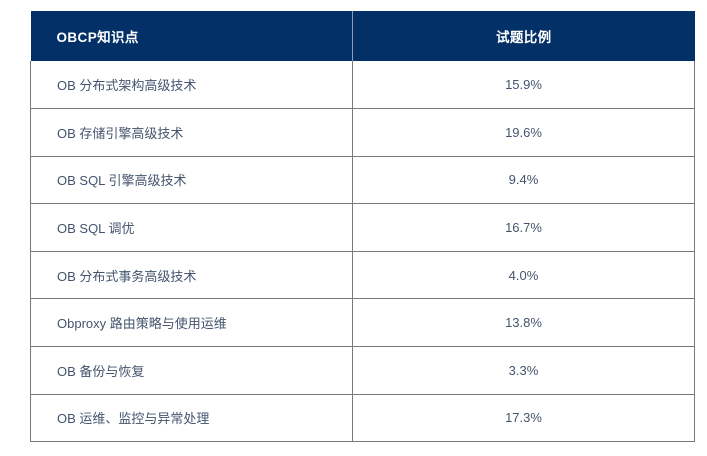  I want to click on table-row: Obproxy 路由策略与使用运维 13.8%, so click(362, 323).